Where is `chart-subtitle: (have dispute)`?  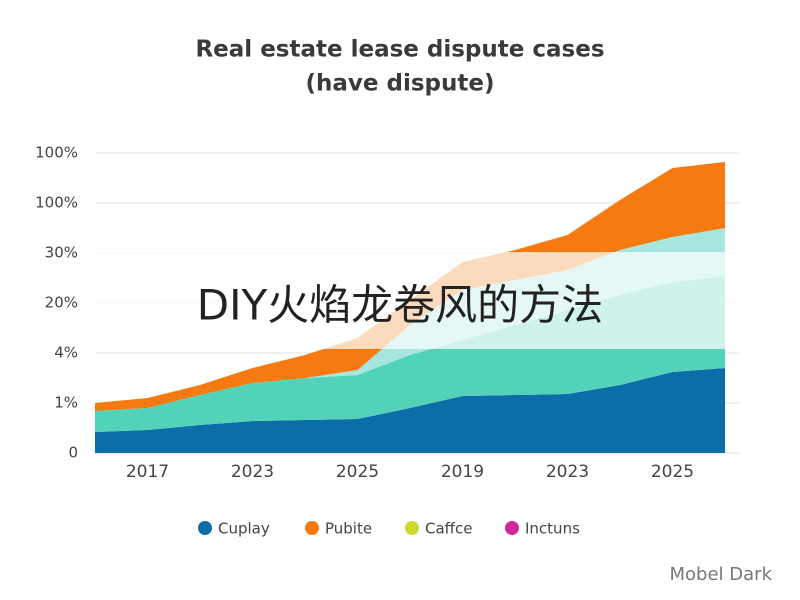 chart-subtitle: (have dispute) is located at coordinates (400, 84).